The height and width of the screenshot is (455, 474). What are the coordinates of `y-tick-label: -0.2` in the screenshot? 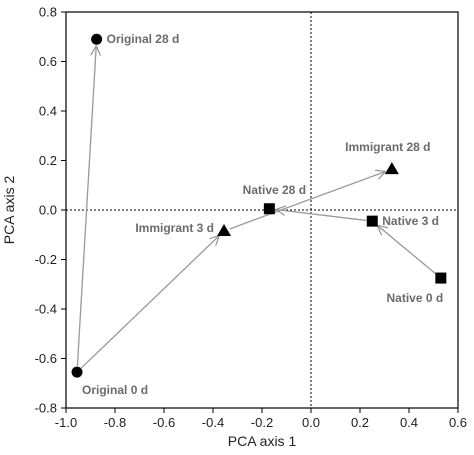 It's located at (46, 259).